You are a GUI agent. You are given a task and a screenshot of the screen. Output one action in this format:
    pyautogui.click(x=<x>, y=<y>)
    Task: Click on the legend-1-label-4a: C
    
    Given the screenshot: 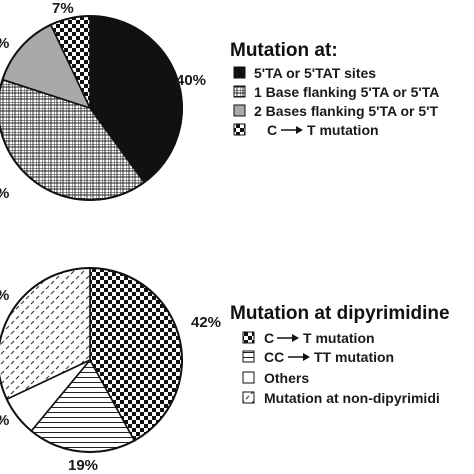 What is the action you would take?
    pyautogui.click(x=272, y=130)
    